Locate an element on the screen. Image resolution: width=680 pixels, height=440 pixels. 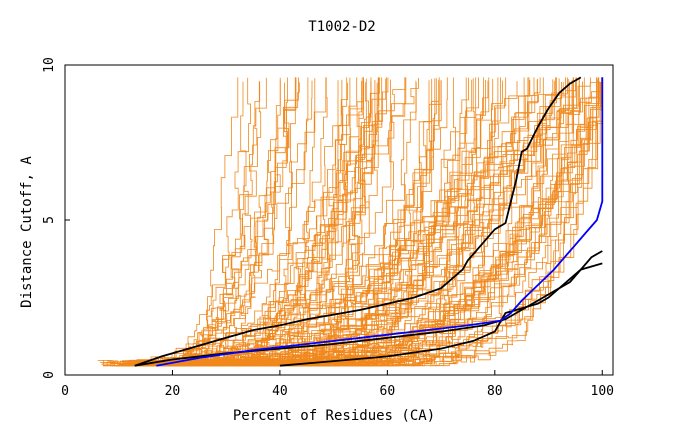
x-tick-label: 40 is located at coordinates (280, 391).